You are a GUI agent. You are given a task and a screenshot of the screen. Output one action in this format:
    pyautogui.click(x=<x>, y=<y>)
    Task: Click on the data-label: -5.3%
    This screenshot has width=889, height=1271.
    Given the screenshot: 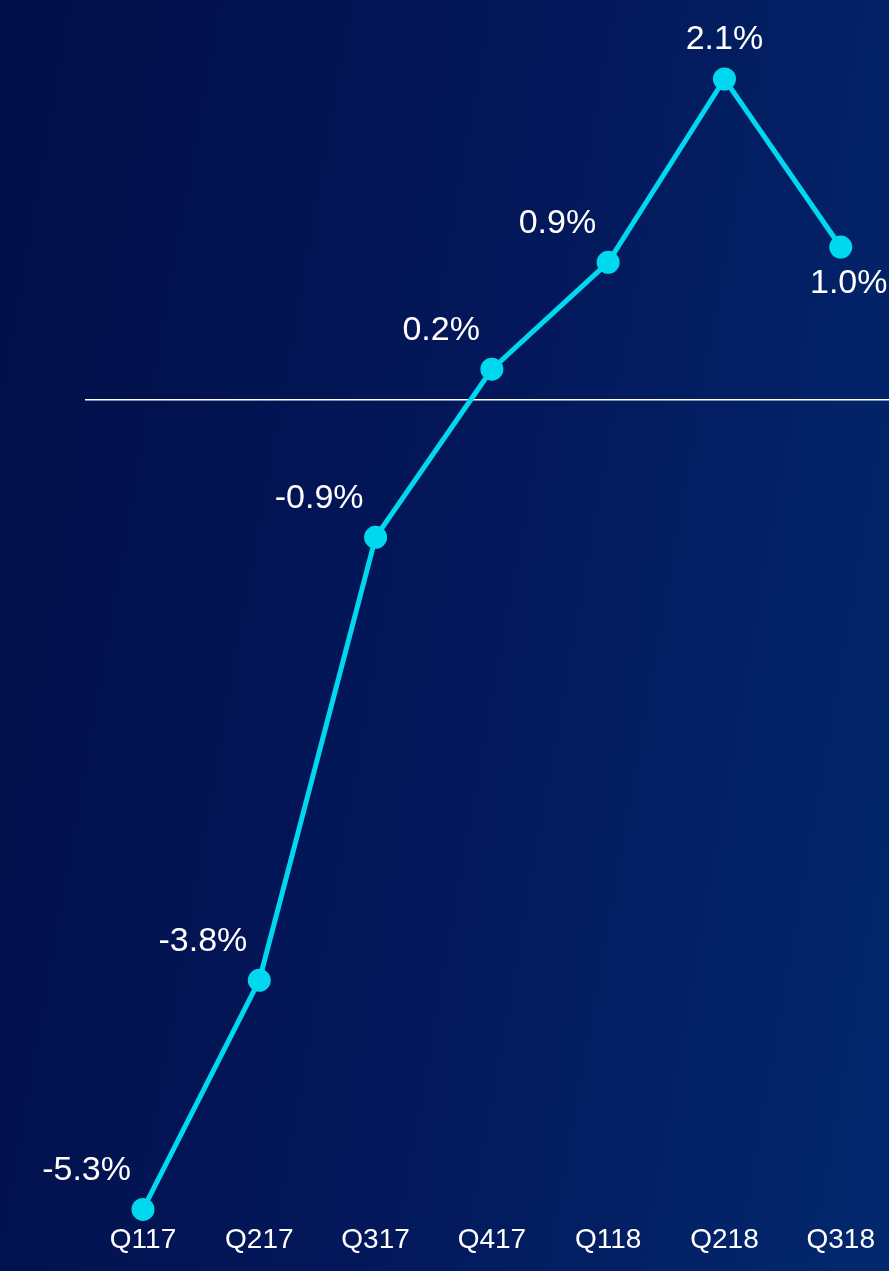 What is the action you would take?
    pyautogui.click(x=86, y=1167)
    